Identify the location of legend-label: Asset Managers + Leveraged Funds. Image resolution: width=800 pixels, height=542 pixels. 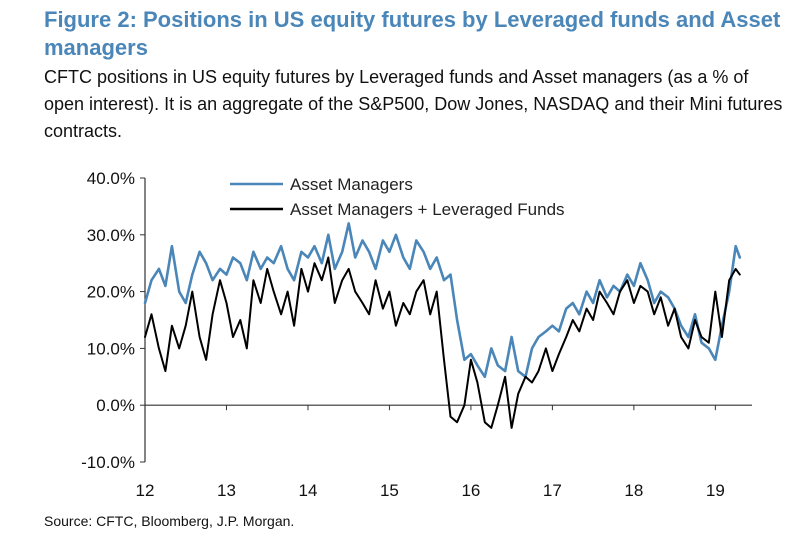
(427, 209).